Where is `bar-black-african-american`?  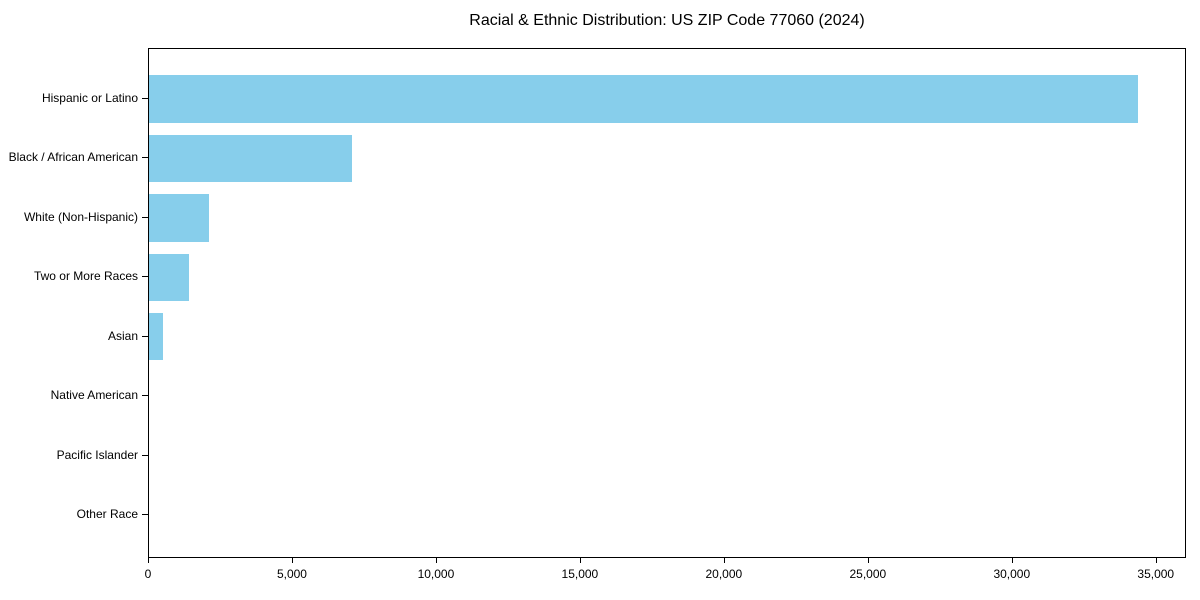 bar-black-african-american is located at coordinates (250, 158).